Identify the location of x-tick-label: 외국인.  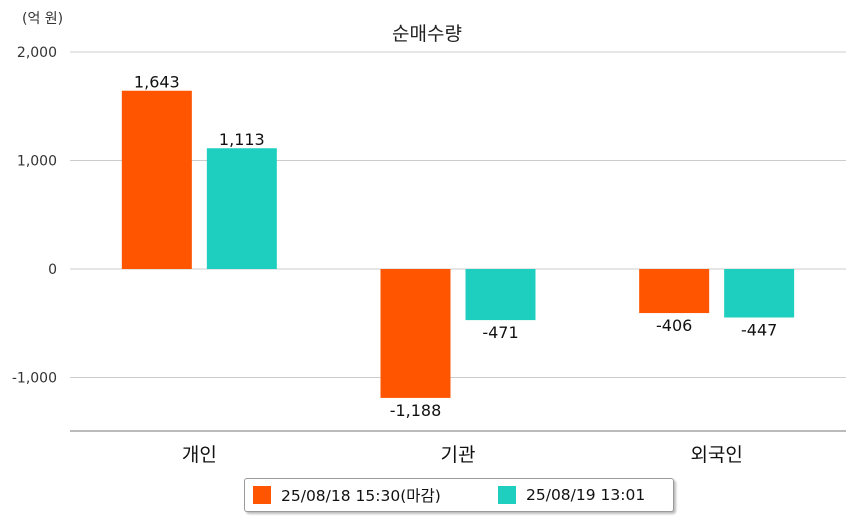
(716, 455).